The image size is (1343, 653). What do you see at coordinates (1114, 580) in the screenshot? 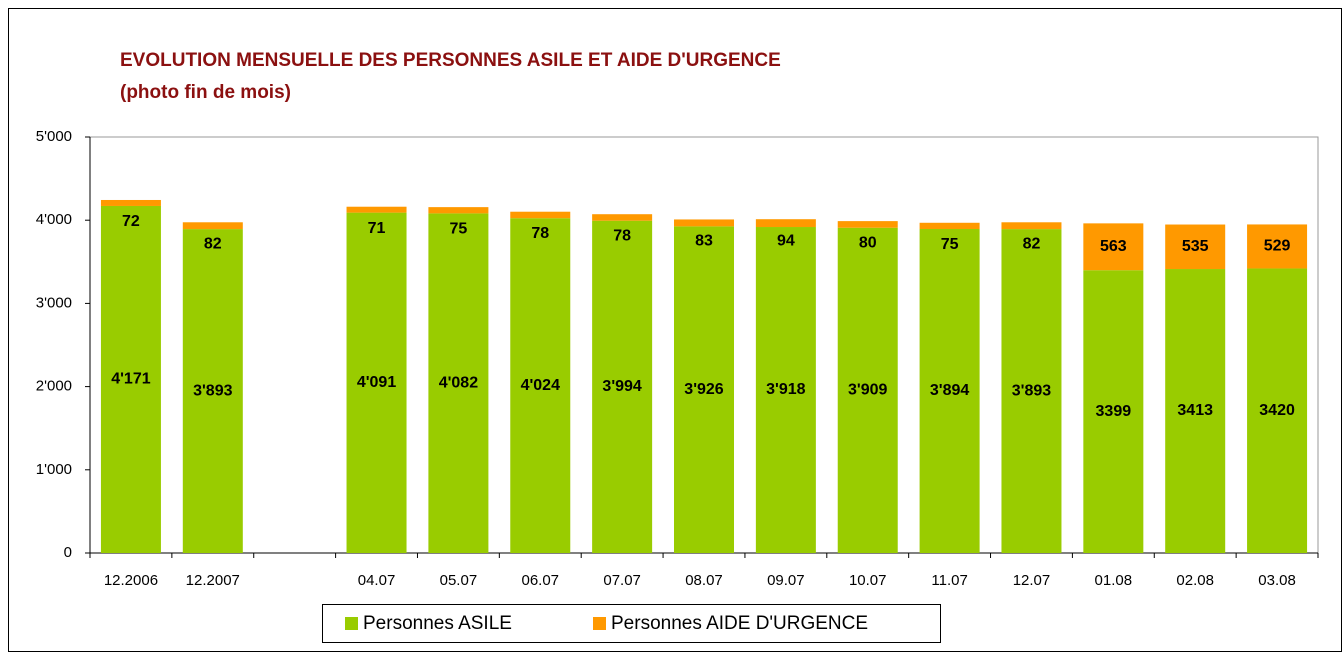
I see `x-tick-label: 01.08` at bounding box center [1114, 580].